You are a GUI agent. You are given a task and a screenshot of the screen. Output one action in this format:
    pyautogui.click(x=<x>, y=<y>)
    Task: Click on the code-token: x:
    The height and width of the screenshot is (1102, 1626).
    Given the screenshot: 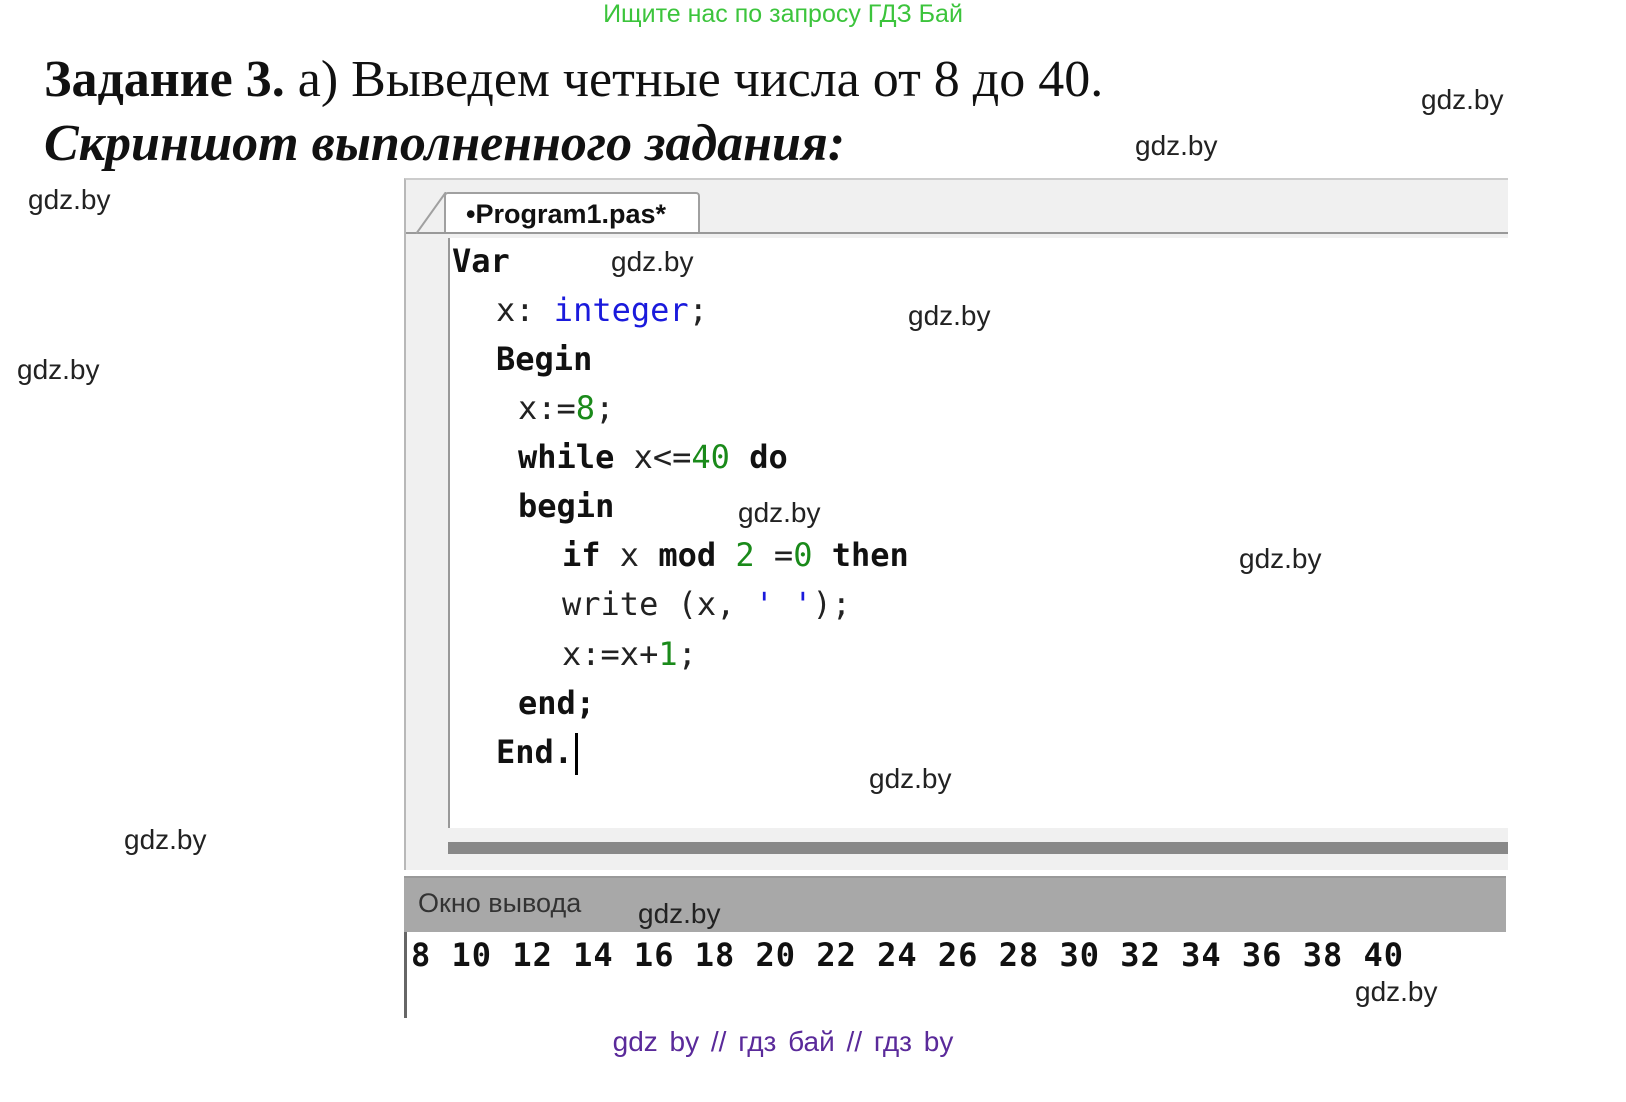 What is the action you would take?
    pyautogui.click(x=525, y=310)
    